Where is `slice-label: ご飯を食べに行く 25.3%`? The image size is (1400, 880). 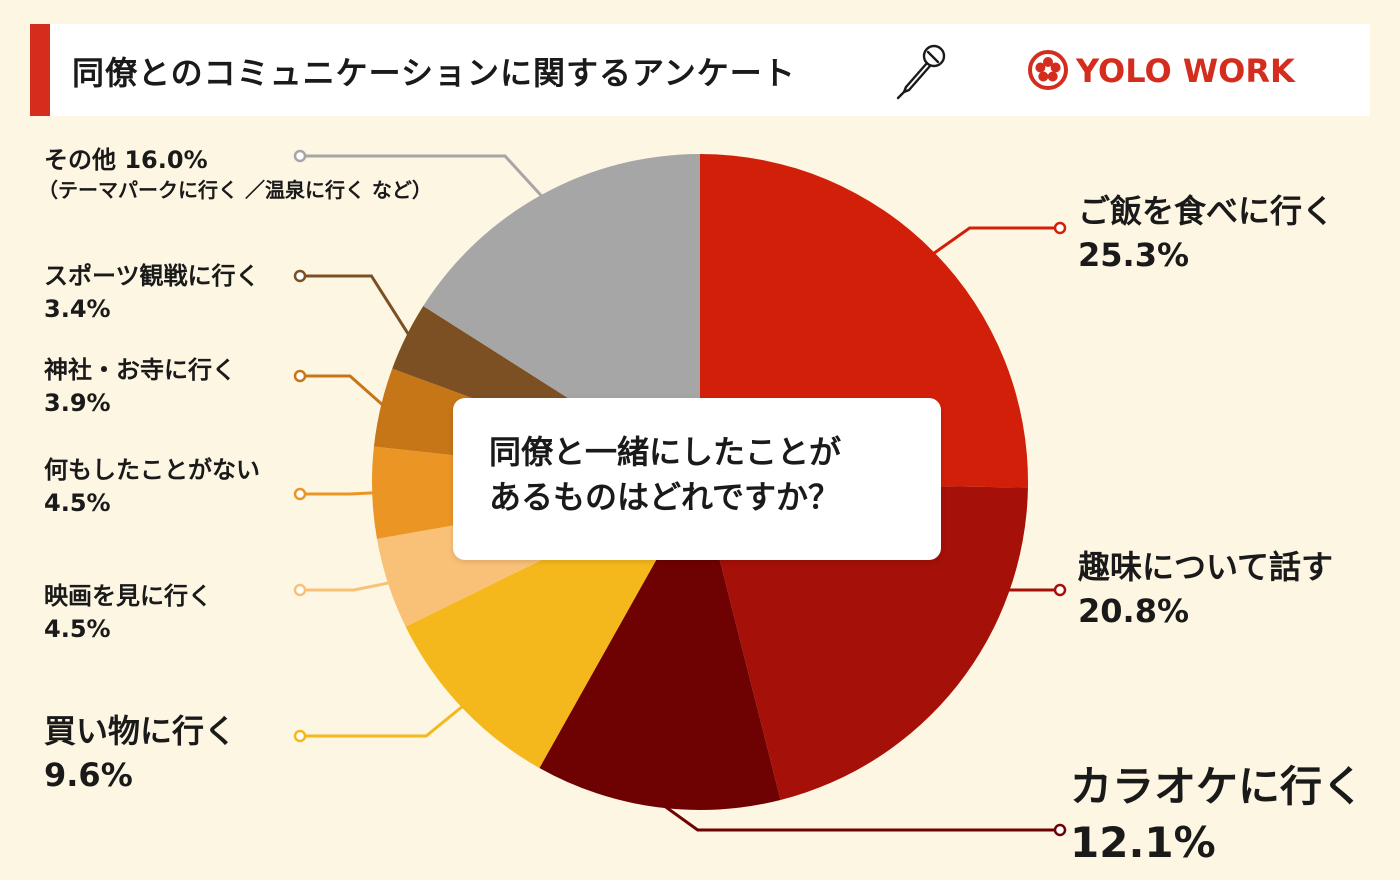
slice-label: ご飯を食べに行く 25.3% is located at coordinates (1206, 233).